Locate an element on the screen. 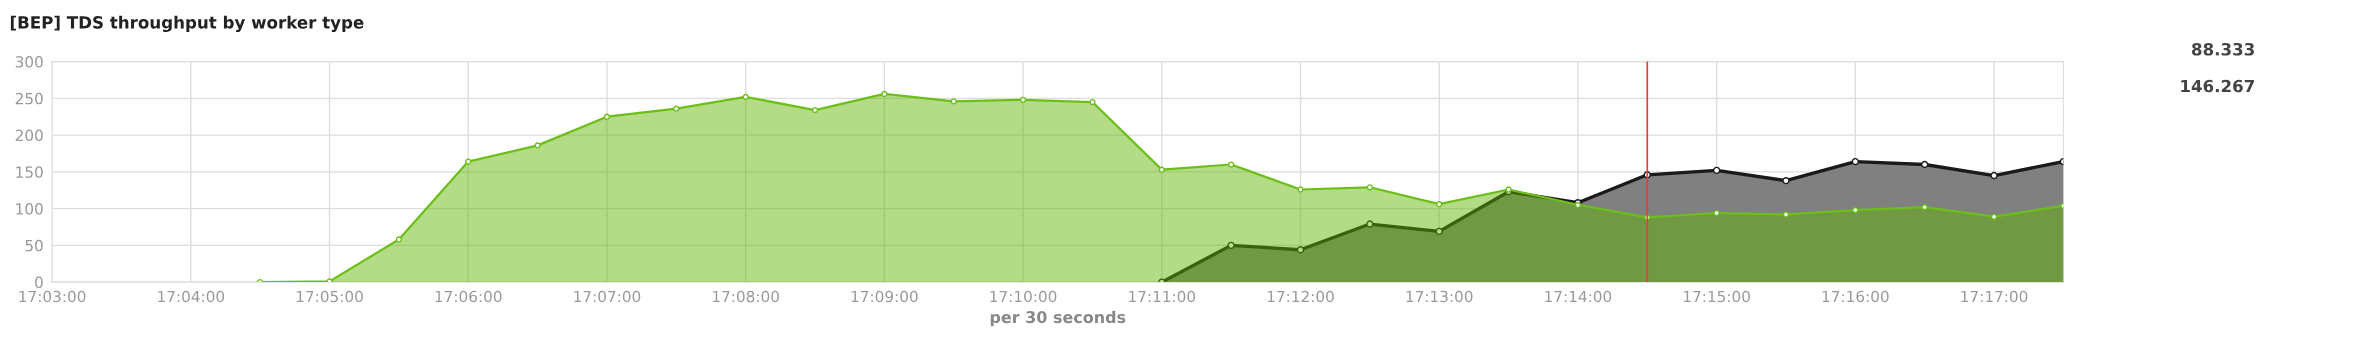  x-tick-label: 17:04:00 is located at coordinates (191, 296).